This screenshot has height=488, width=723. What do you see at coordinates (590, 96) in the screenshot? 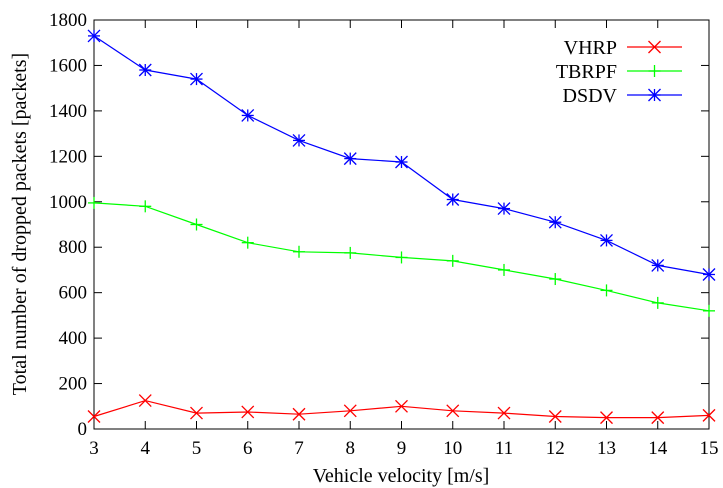
I see `legend-label-dsdv: DSDV` at bounding box center [590, 96].